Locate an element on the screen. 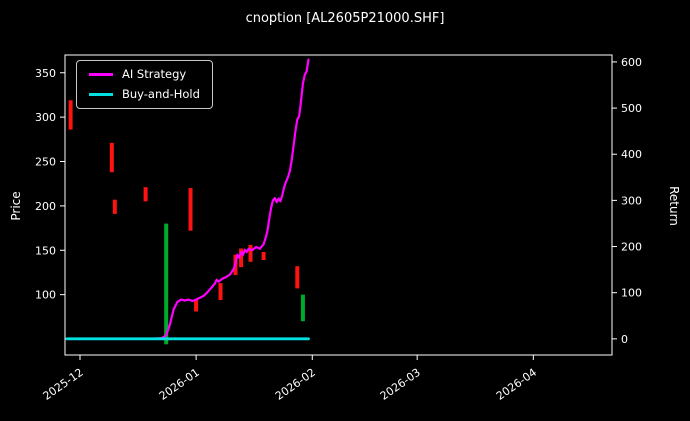 This screenshot has width=690, height=421. left-tick-label: 350 is located at coordinates (45, 73).